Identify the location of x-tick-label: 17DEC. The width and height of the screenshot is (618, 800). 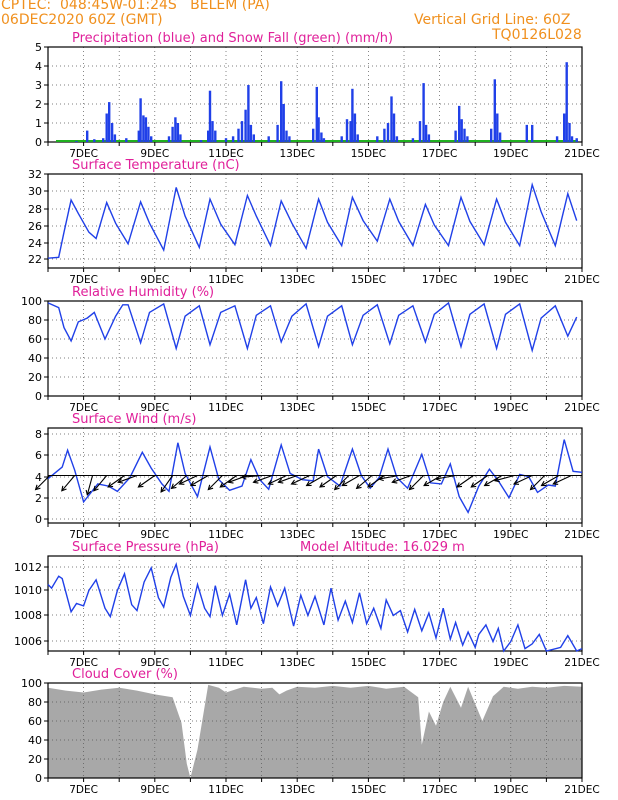
(439, 663).